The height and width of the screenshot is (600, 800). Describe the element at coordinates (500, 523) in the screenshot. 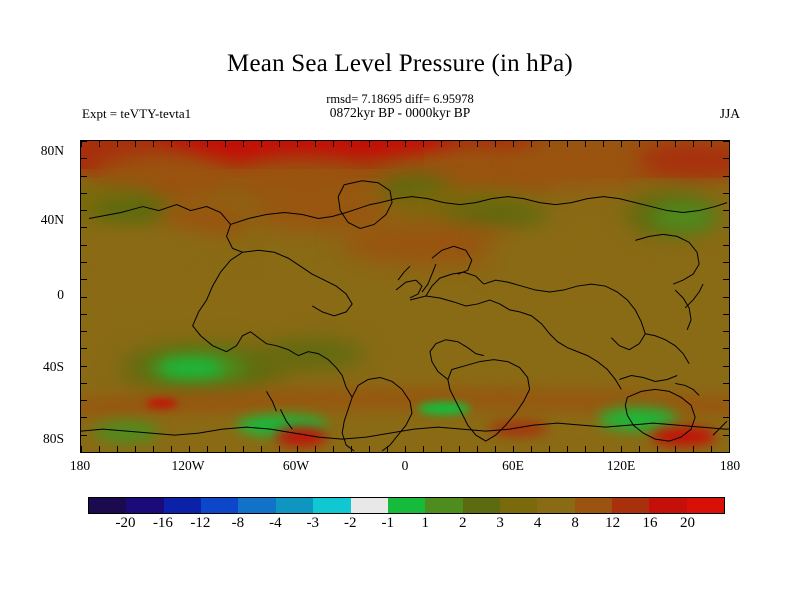

I see `colorbar-tick-3: 3` at that location.